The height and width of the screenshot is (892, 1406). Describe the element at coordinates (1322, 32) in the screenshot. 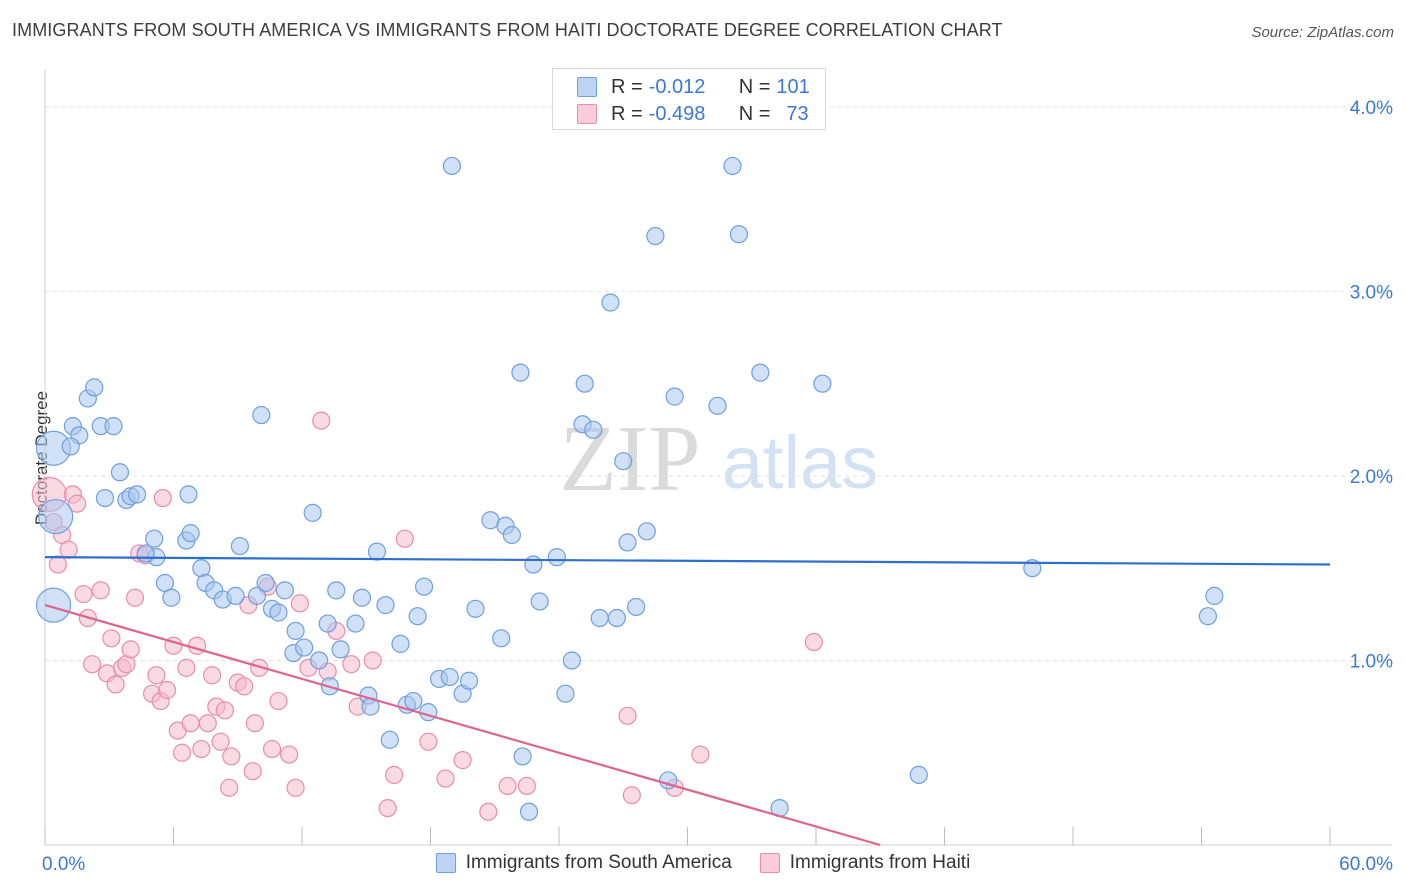

I see `source-credit: Source: ZipAtlas.com` at that location.